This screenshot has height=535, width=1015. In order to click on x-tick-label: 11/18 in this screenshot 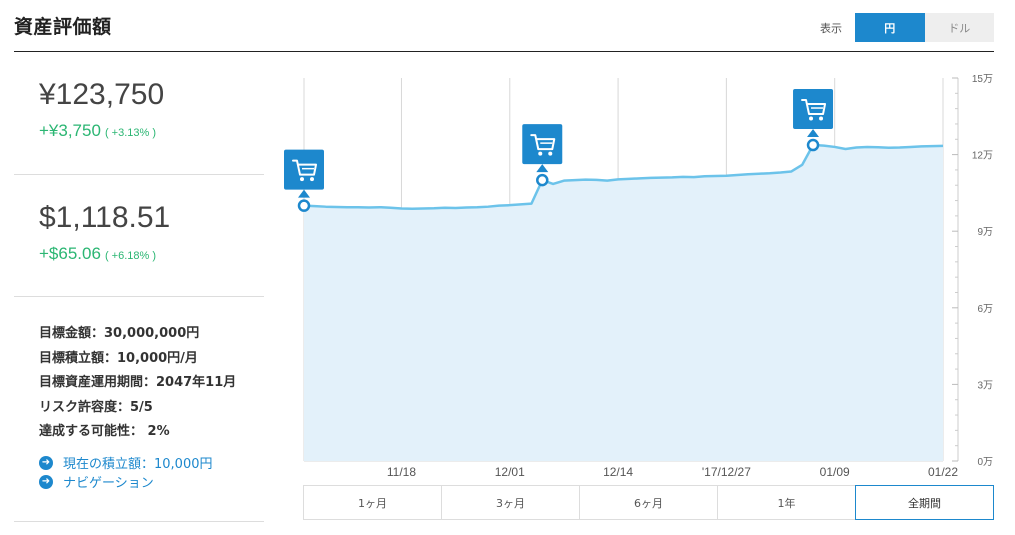, I will do `click(401, 472)`.